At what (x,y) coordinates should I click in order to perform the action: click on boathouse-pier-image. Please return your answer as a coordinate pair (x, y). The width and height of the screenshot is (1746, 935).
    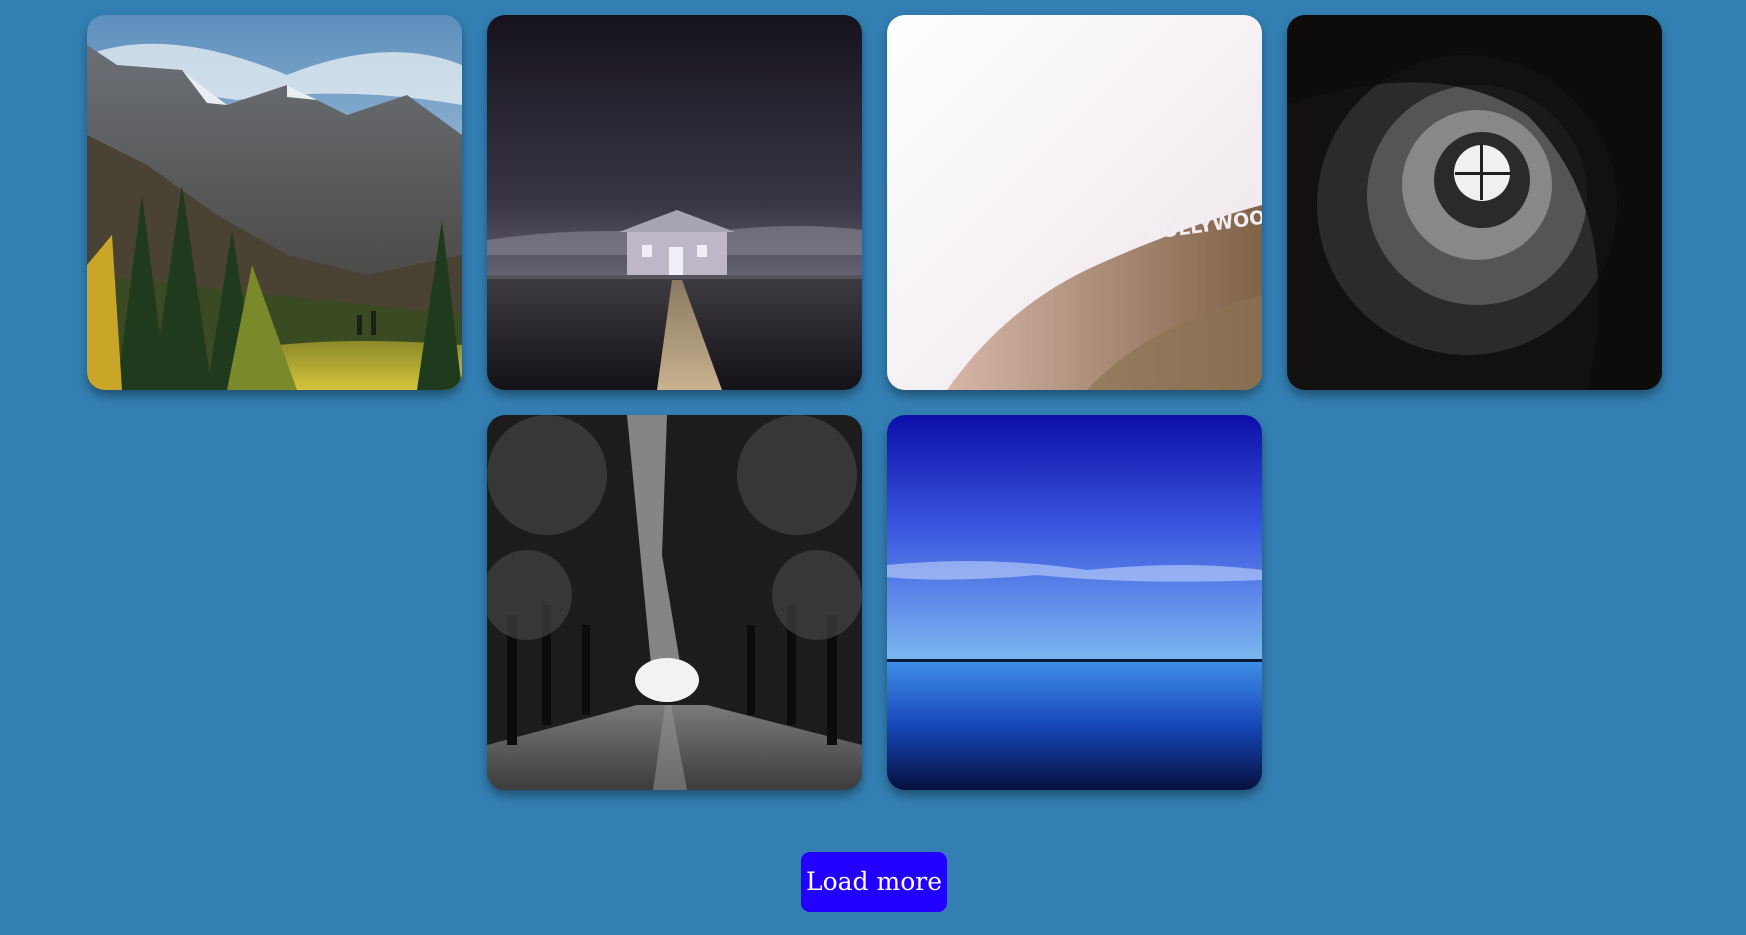
    Looking at the image, I should click on (674, 202).